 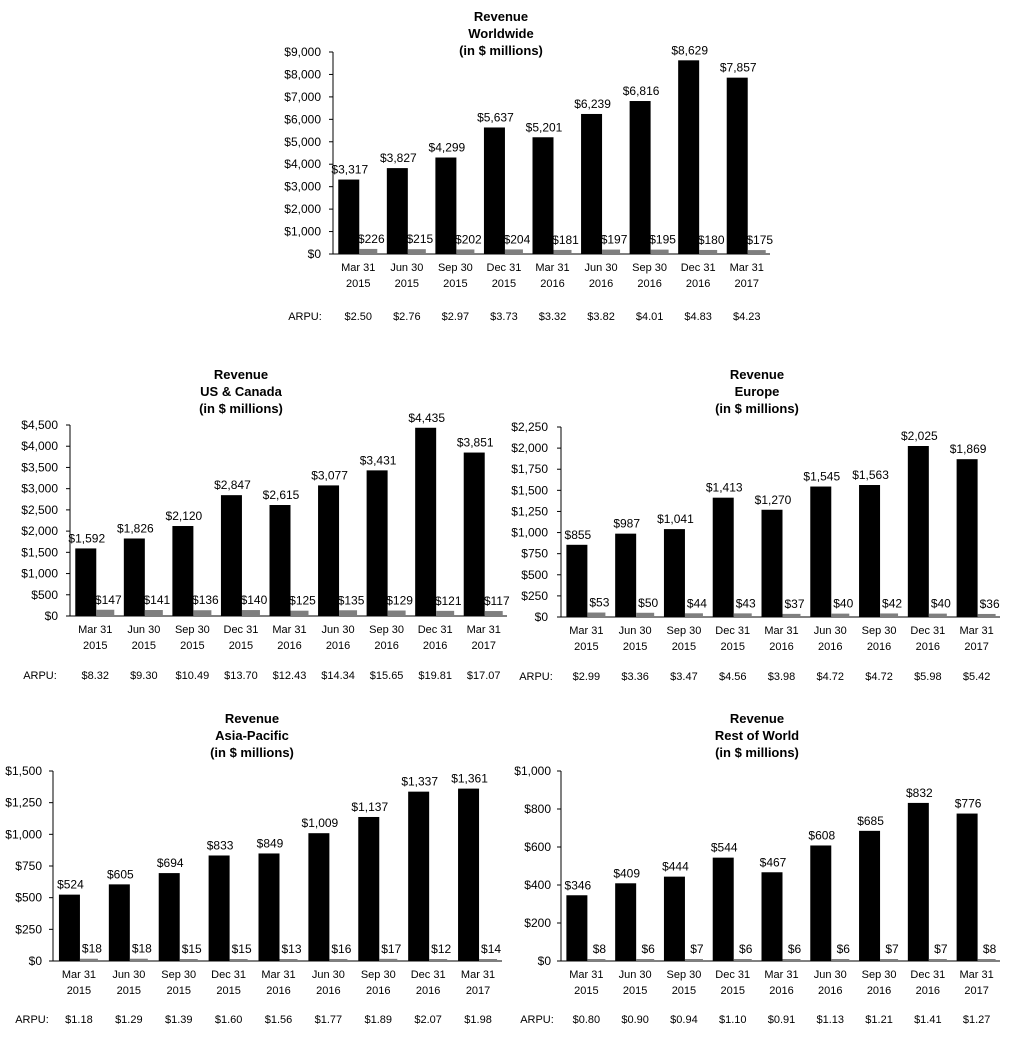 What do you see at coordinates (320, 823) in the screenshot?
I see `asia-pacific-bar-revenue-label: $1,009` at bounding box center [320, 823].